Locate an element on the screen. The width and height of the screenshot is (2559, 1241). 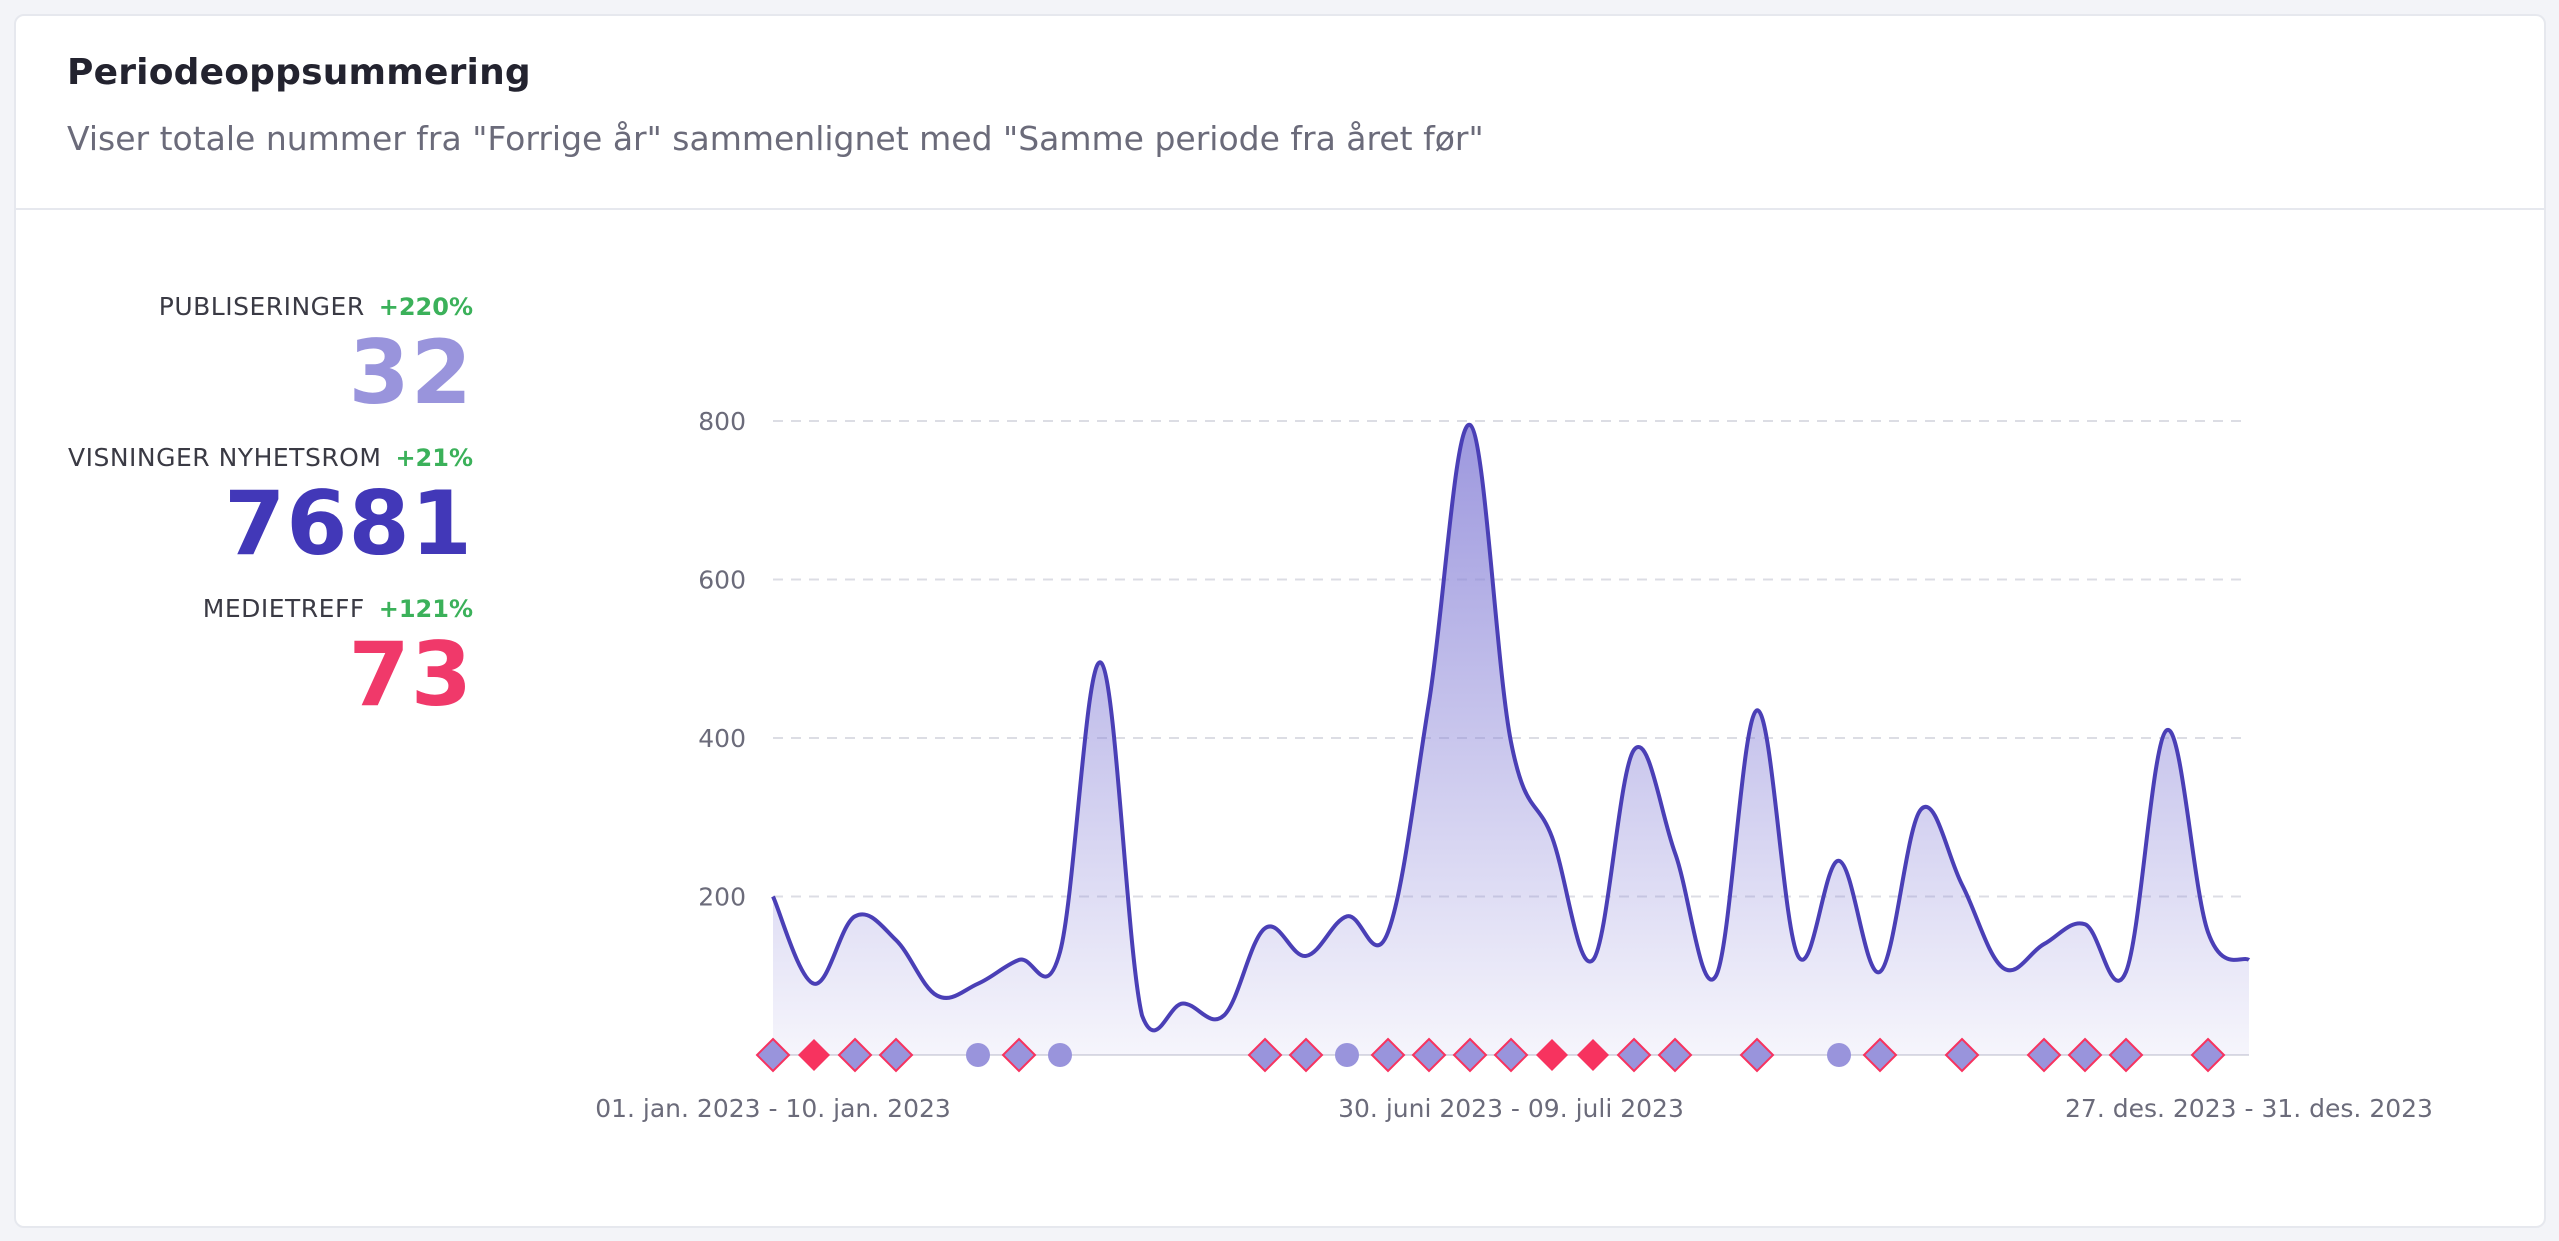
x-tick-label: 01. jan. 2023 - 10. jan. 2023 is located at coordinates (773, 1108).